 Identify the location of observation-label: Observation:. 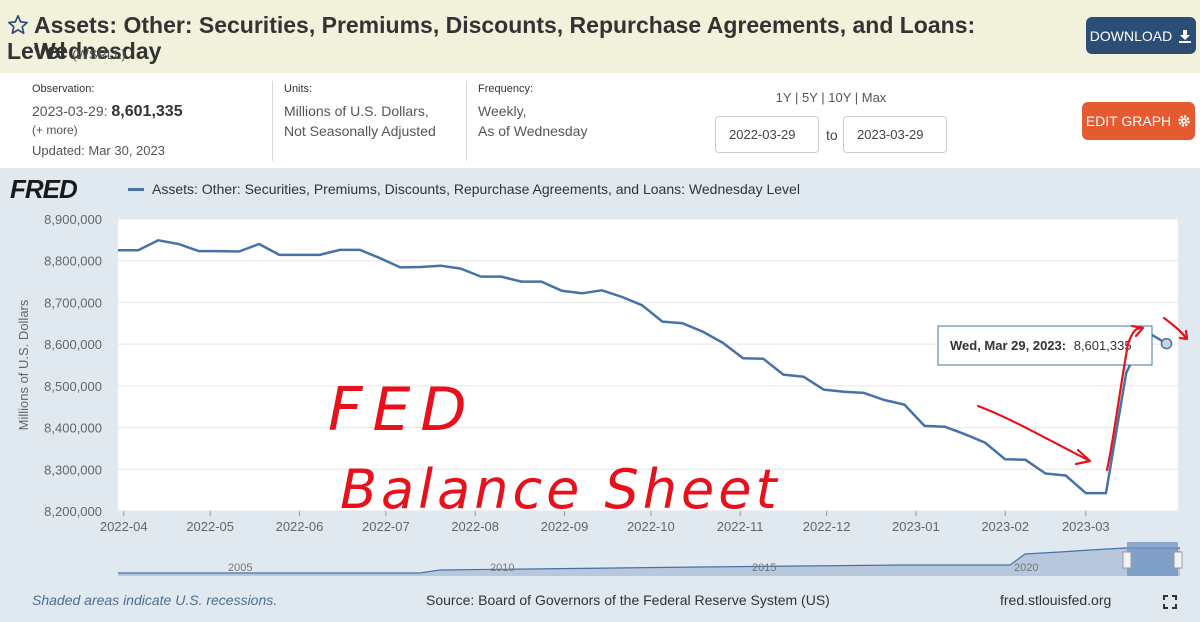
(63, 89).